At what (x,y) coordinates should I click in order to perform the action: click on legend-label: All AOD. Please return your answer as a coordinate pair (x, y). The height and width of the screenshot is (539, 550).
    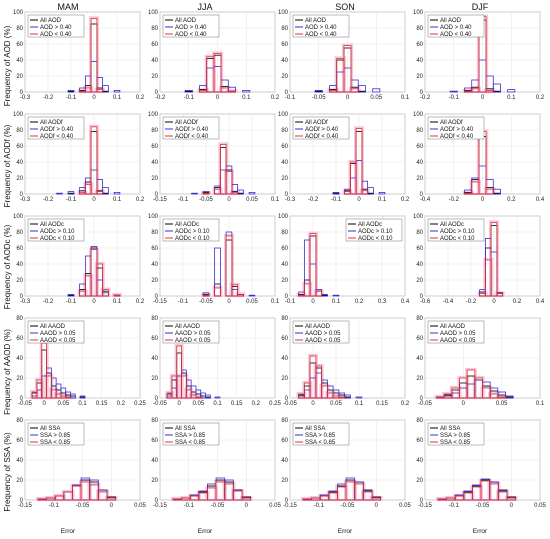
    Looking at the image, I should click on (316, 21).